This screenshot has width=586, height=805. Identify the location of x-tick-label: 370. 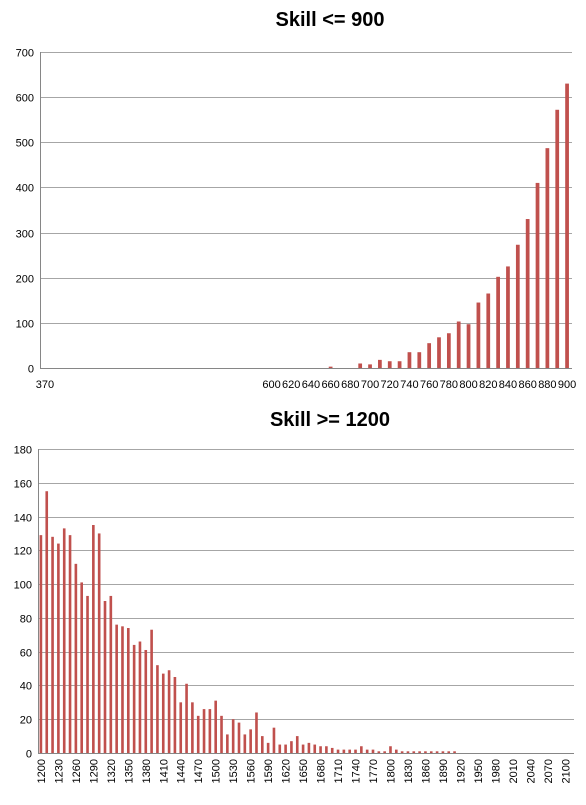
(45, 385).